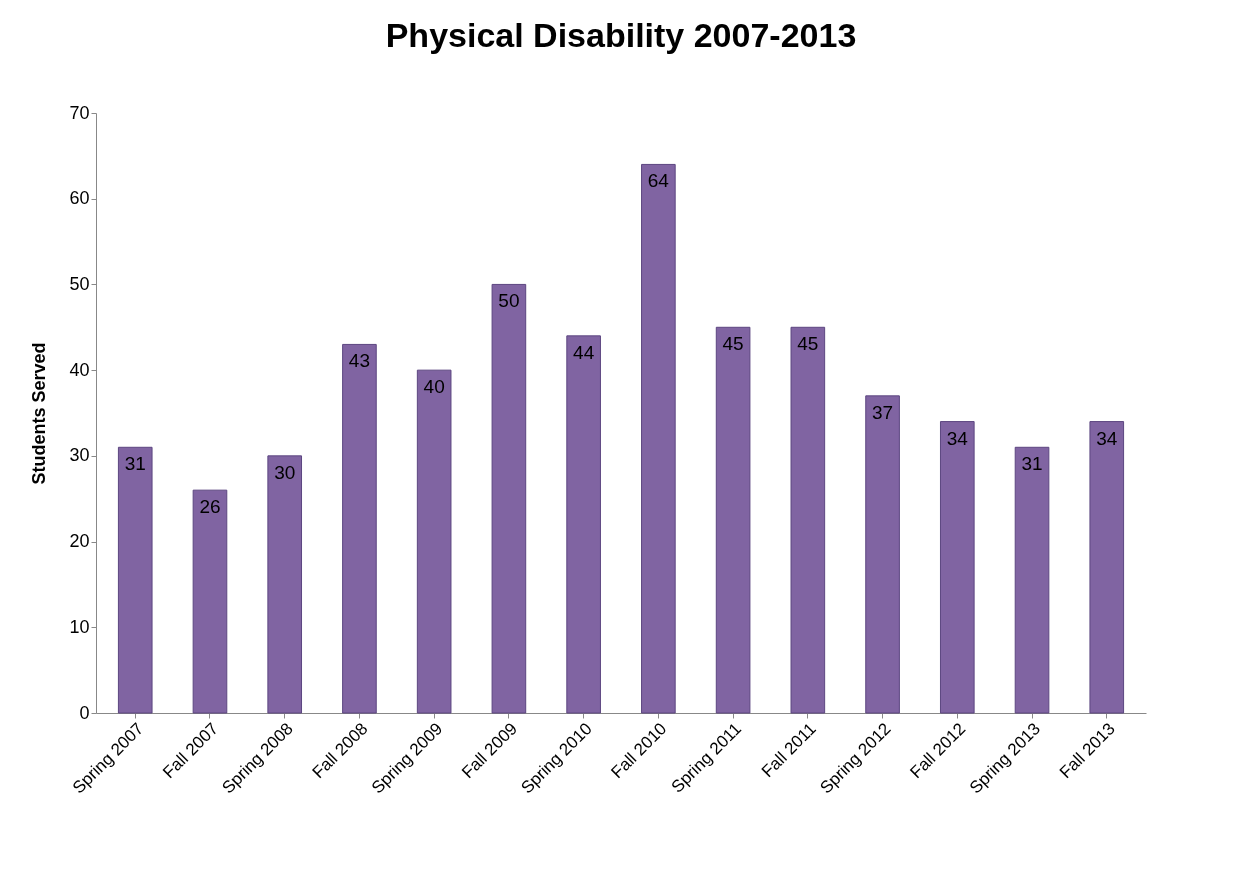 This screenshot has height=894, width=1250. What do you see at coordinates (285, 472) in the screenshot?
I see `data-label: 30` at bounding box center [285, 472].